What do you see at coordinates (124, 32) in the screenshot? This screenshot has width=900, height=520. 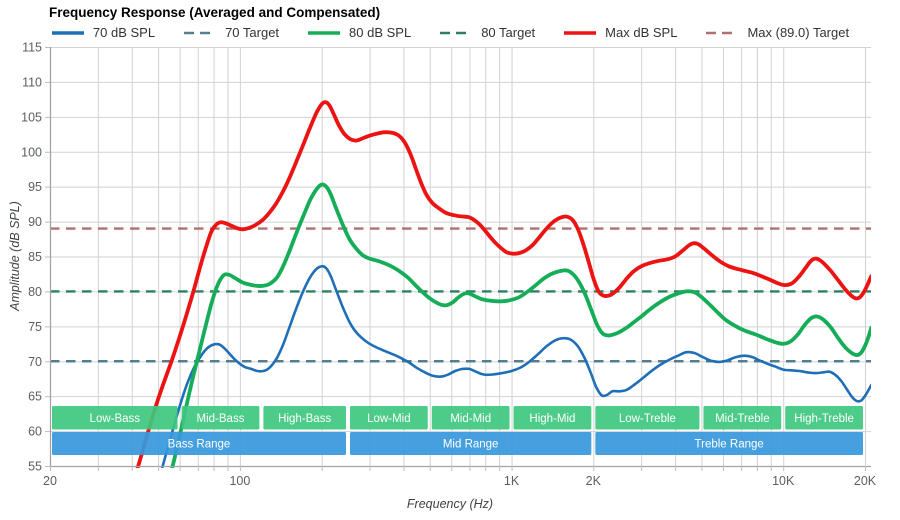 I see `legend-label: 70 dB SPL` at bounding box center [124, 32].